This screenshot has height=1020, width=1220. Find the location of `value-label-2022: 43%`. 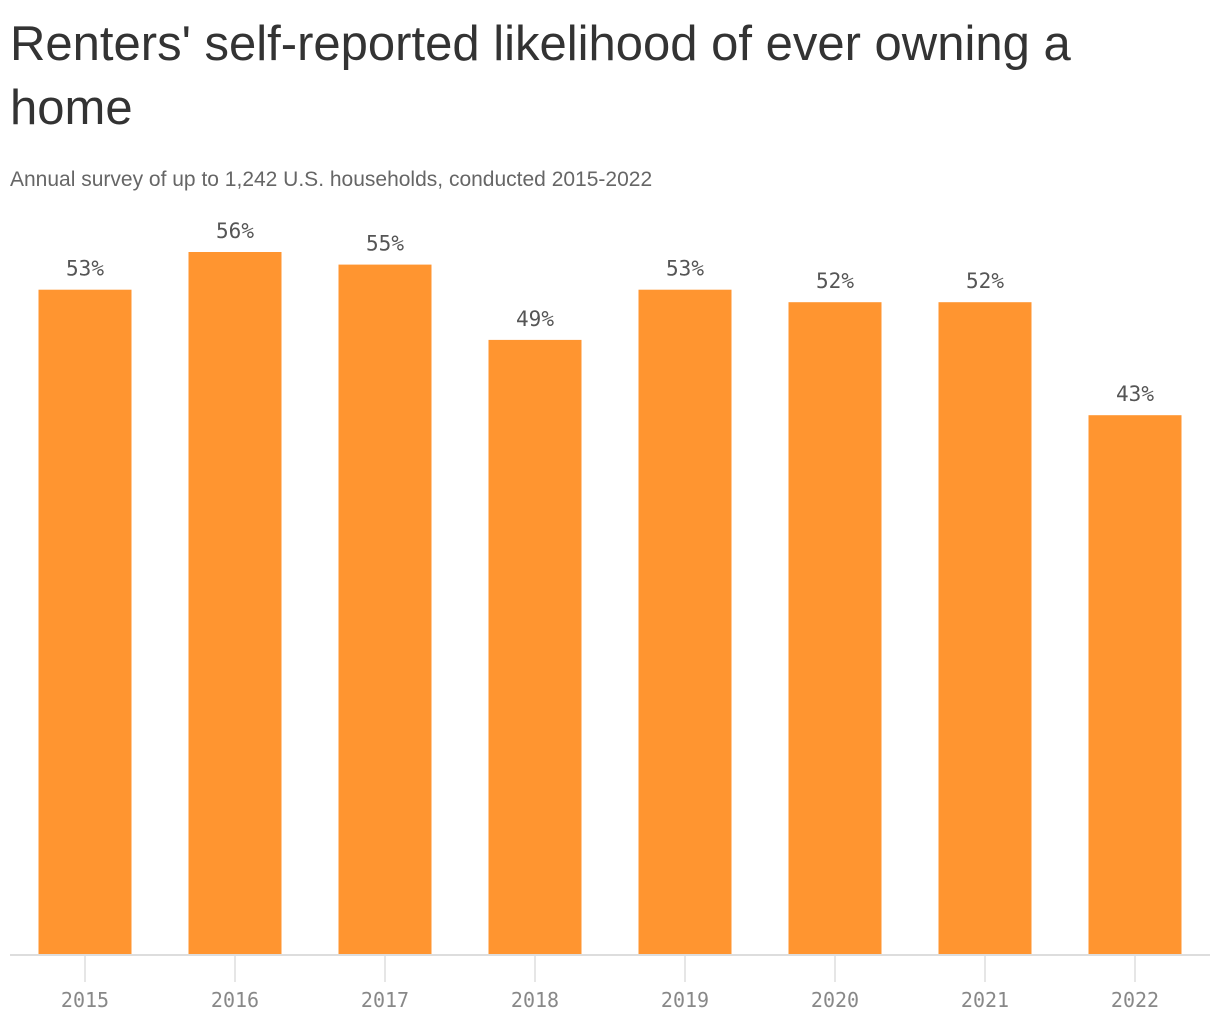

value-label-2022: 43% is located at coordinates (1135, 394).